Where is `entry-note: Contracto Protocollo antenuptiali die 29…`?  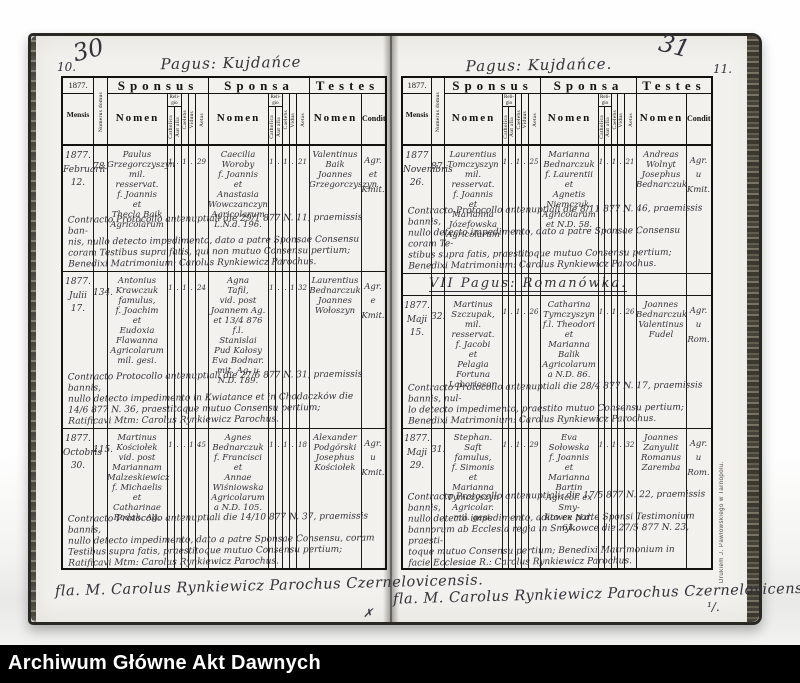
entry-note: Contracto Protocollo antenuptiali die 29… is located at coordinates (215, 241).